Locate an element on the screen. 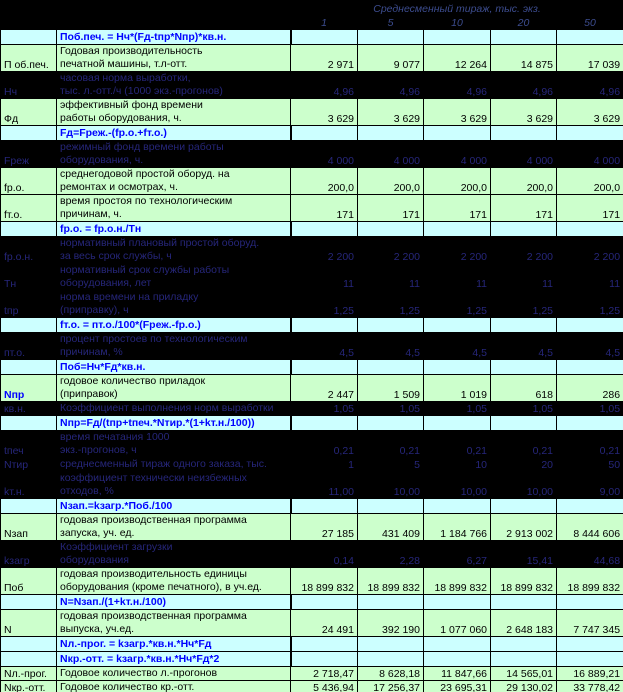 The image size is (623, 692). value-cell: 431 409 is located at coordinates (390, 527).